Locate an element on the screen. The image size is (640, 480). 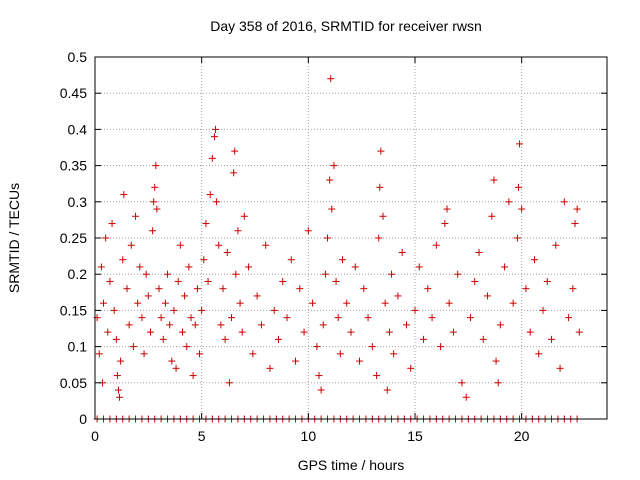
y-tick-label: 0.45 is located at coordinates (73, 93).